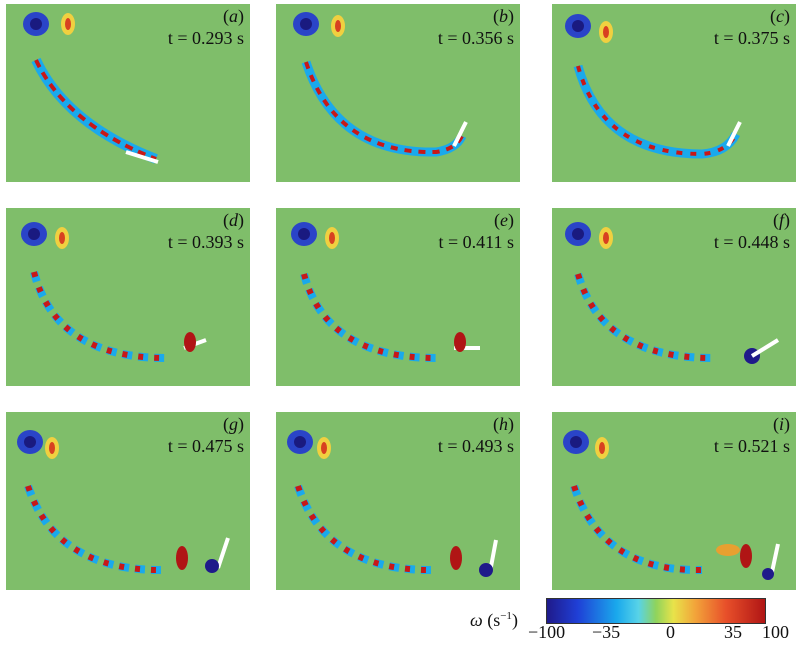 Image resolution: width=803 pixels, height=650 pixels. Describe the element at coordinates (653, 86) in the screenshot. I see `vortex-field-c` at that location.